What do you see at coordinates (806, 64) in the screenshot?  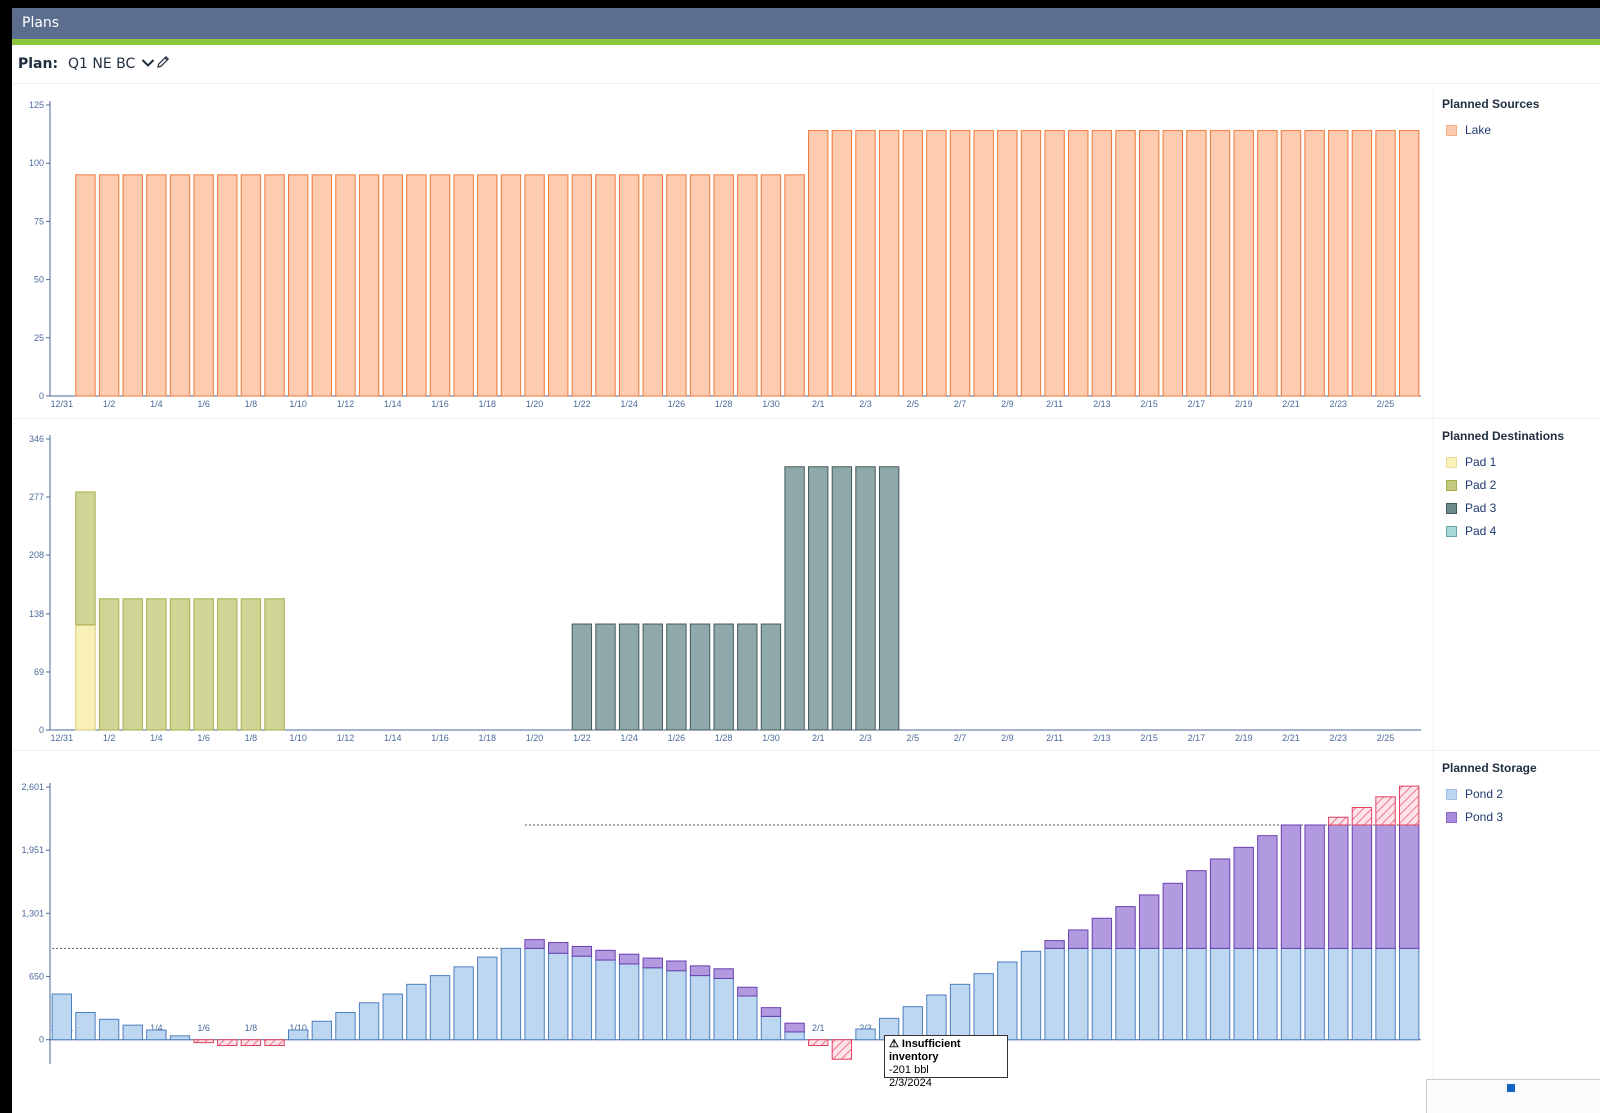 I see `plan-toolbar: Plan: Q1 NE BC` at bounding box center [806, 64].